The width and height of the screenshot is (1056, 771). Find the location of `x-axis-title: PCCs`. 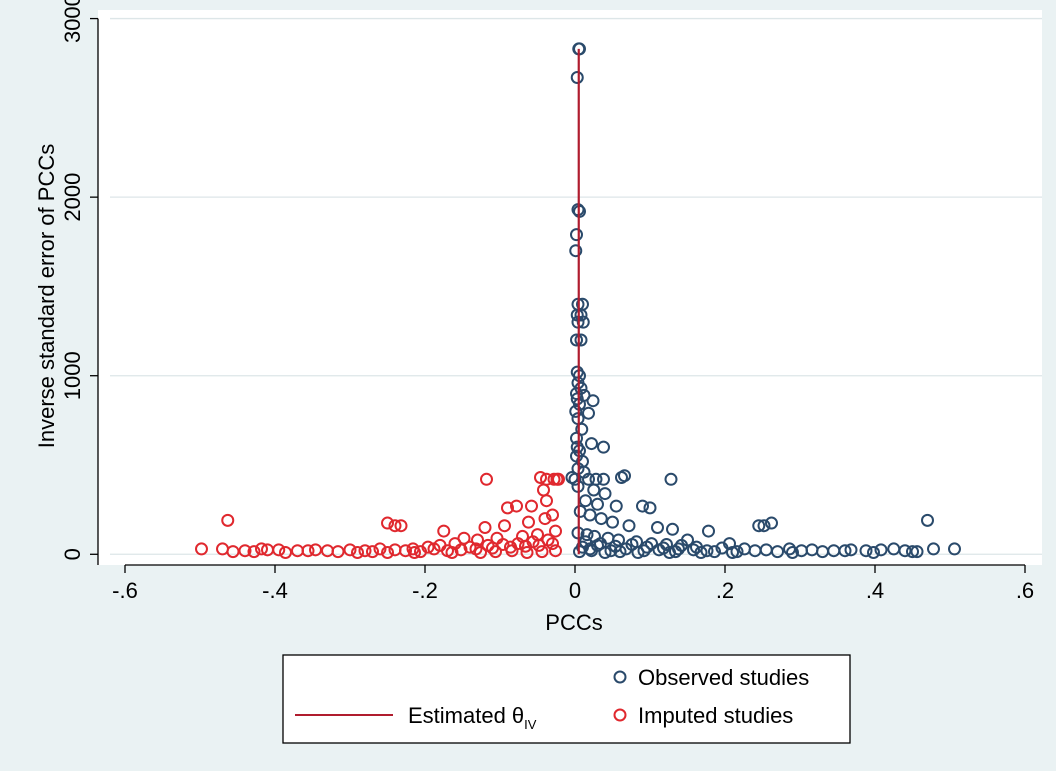

x-axis-title: PCCs is located at coordinates (573, 622).